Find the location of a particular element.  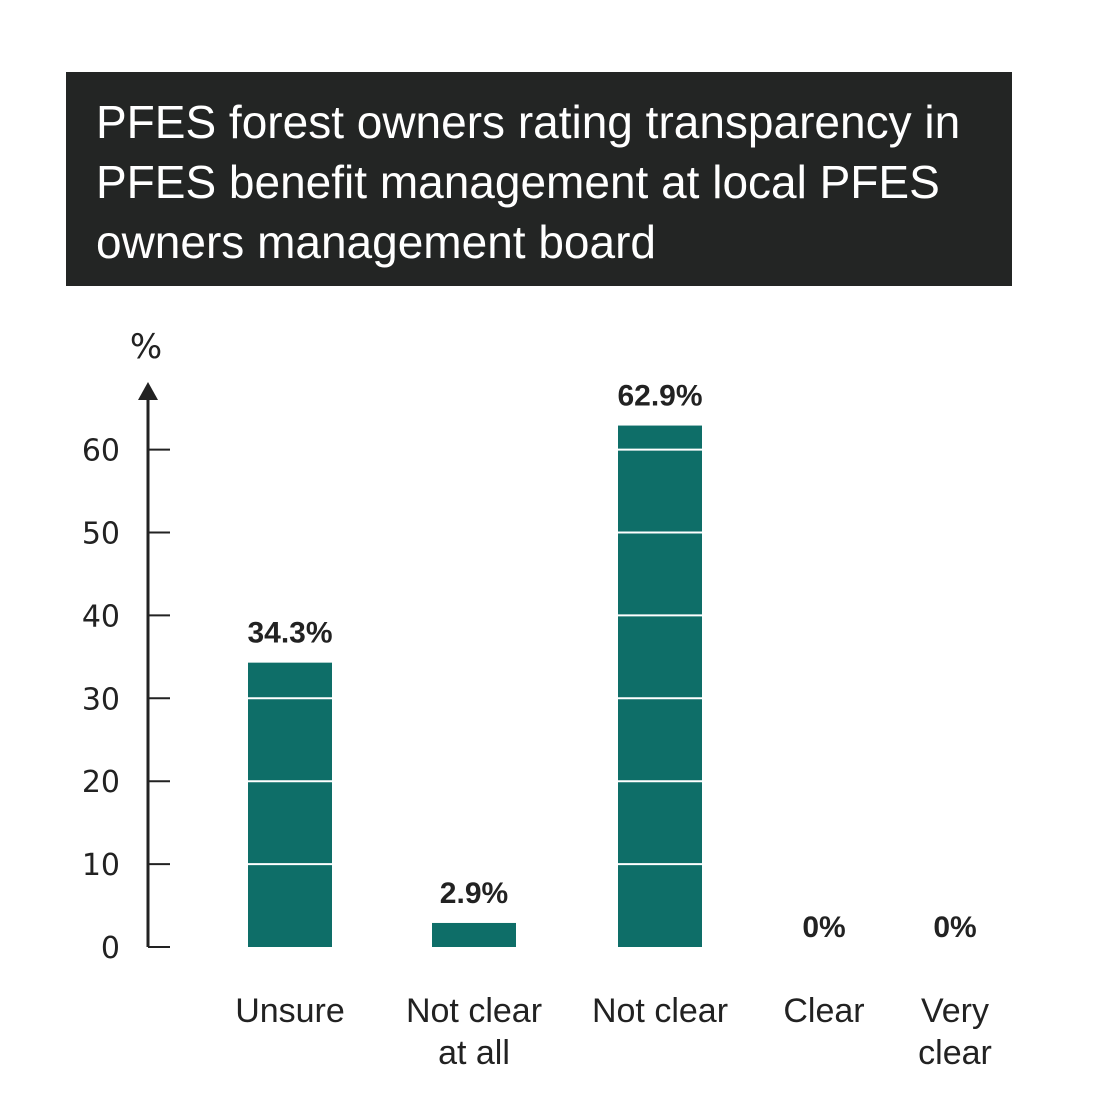

y-tick-label: 60 is located at coordinates (101, 451).